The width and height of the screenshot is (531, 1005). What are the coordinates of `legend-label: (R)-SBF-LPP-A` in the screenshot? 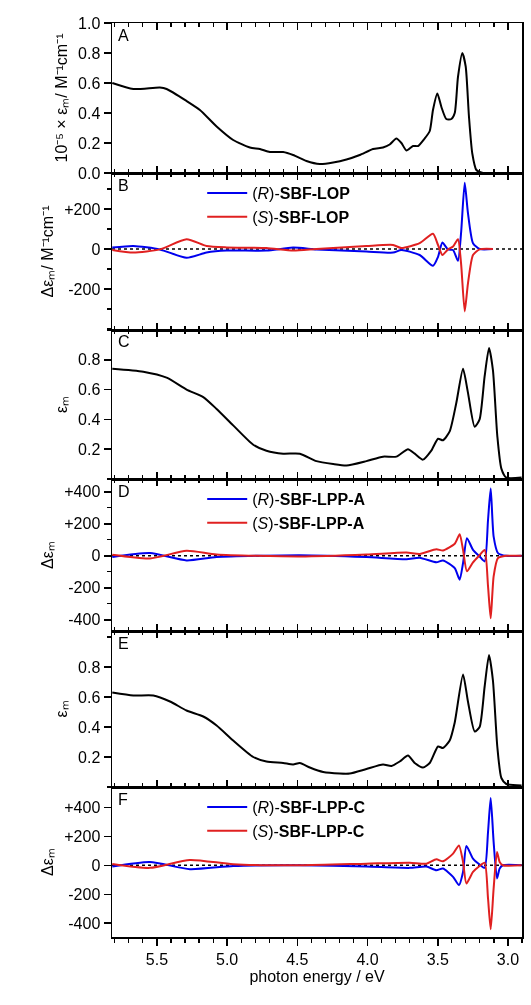 It's located at (309, 500).